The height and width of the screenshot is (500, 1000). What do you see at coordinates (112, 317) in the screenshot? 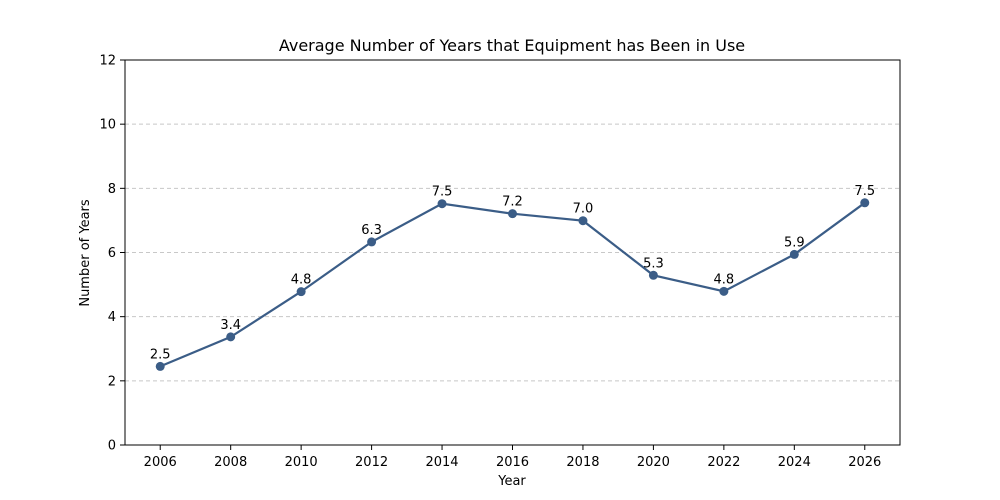
I see `y-tick-label: 4` at bounding box center [112, 317].